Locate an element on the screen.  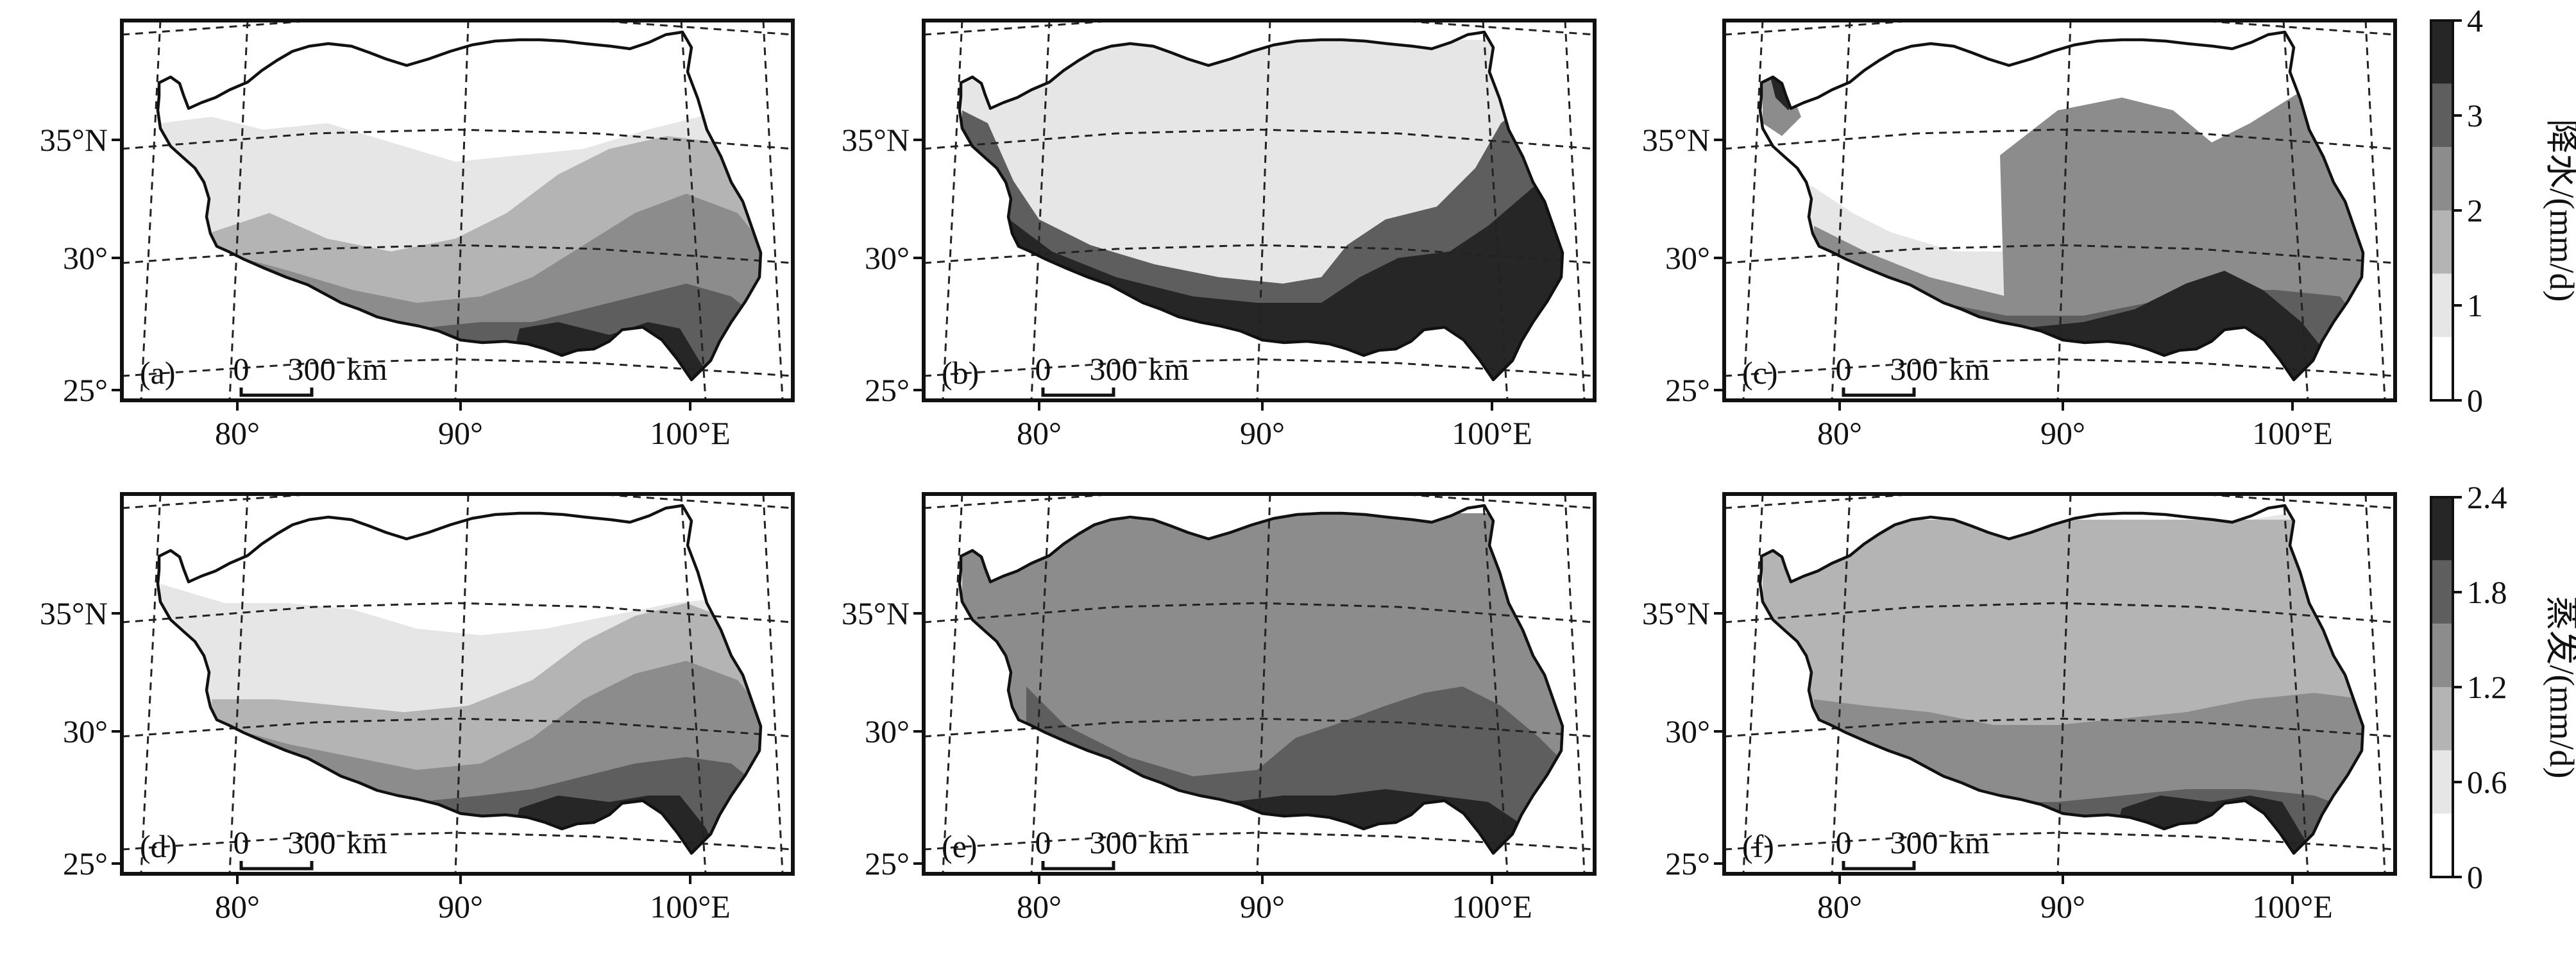
colorbar-tick-label: 1.8 is located at coordinates (2487, 592).